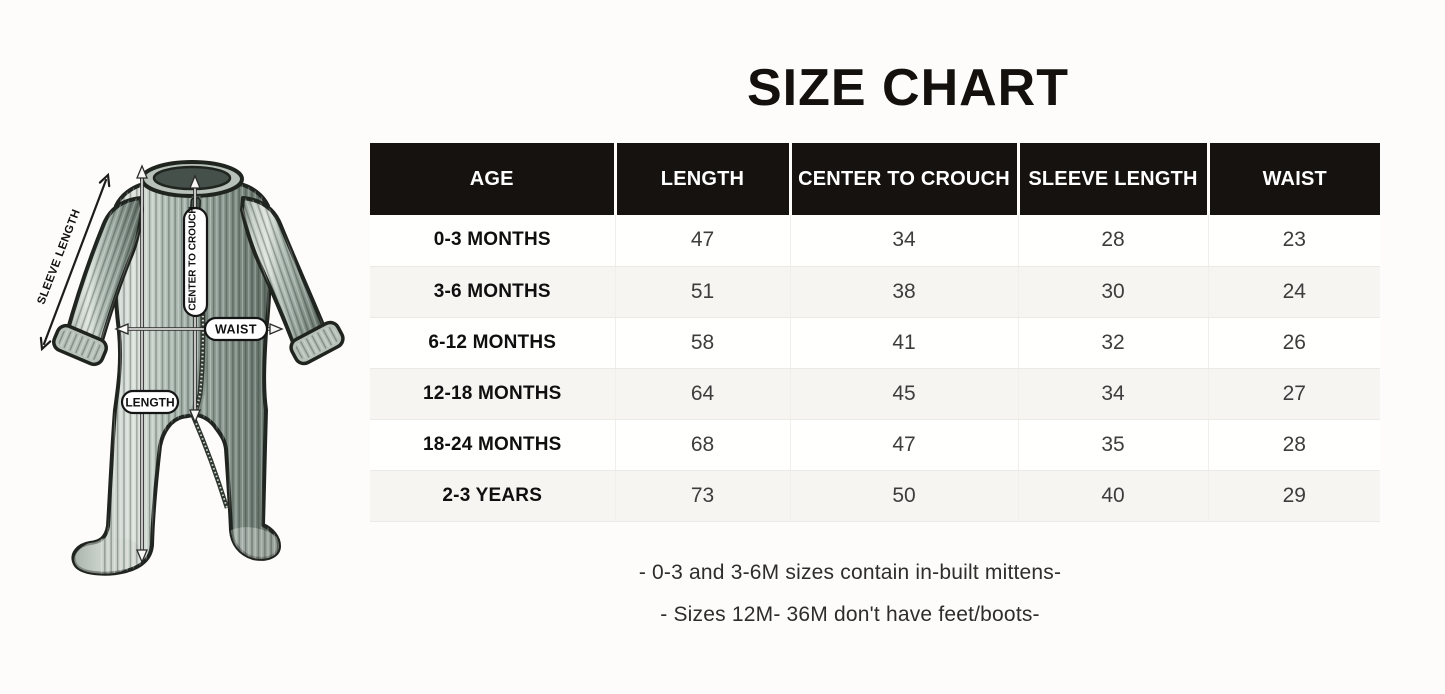 This screenshot has width=1445, height=694. What do you see at coordinates (492, 394) in the screenshot?
I see `cell-age: 12-18 MONTHS` at bounding box center [492, 394].